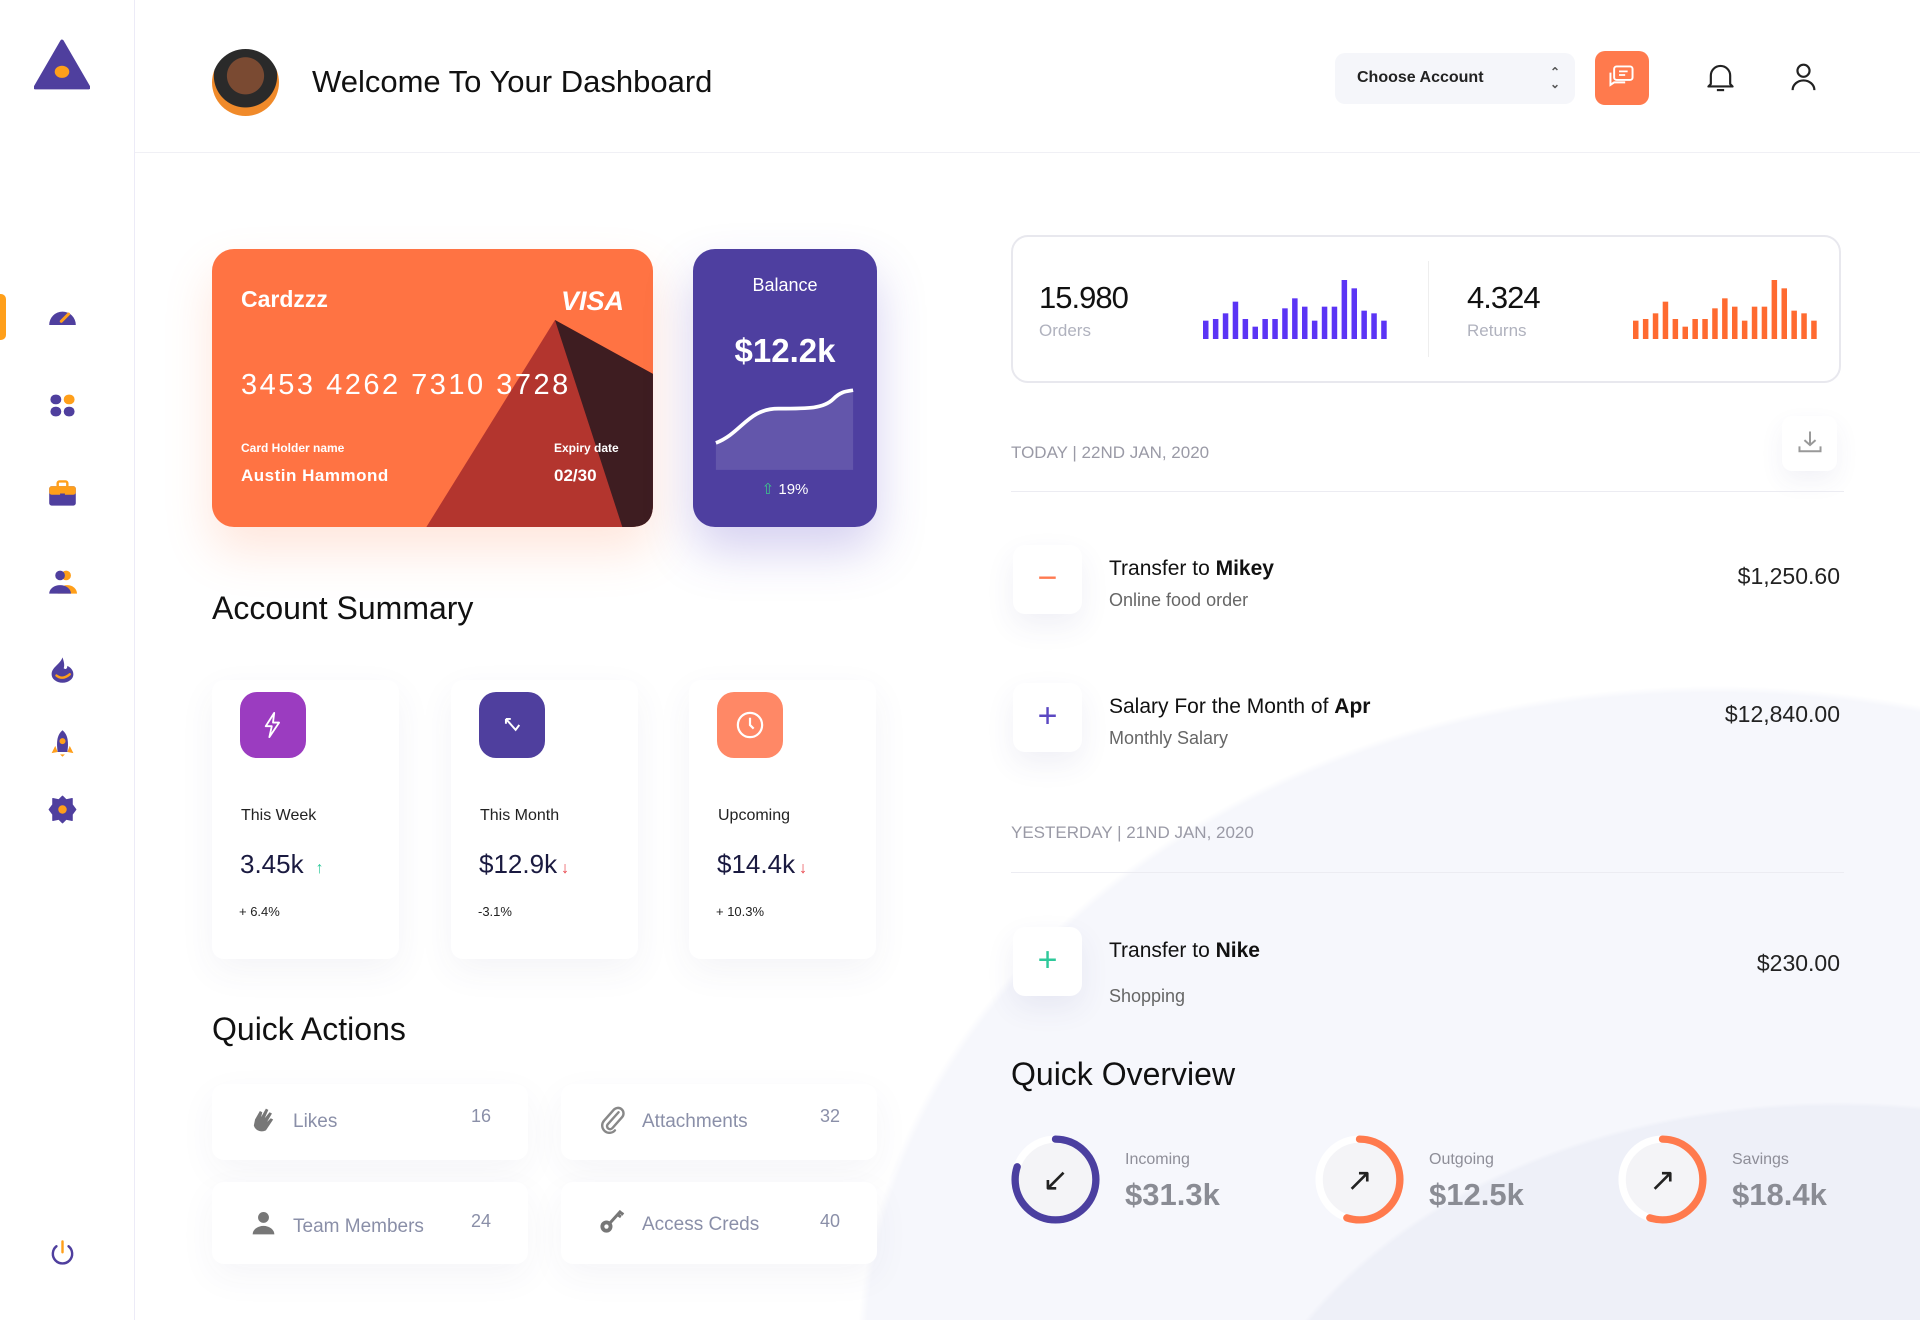  What do you see at coordinates (1191, 569) in the screenshot?
I see `transaction-title: Transfer to Mikey` at bounding box center [1191, 569].